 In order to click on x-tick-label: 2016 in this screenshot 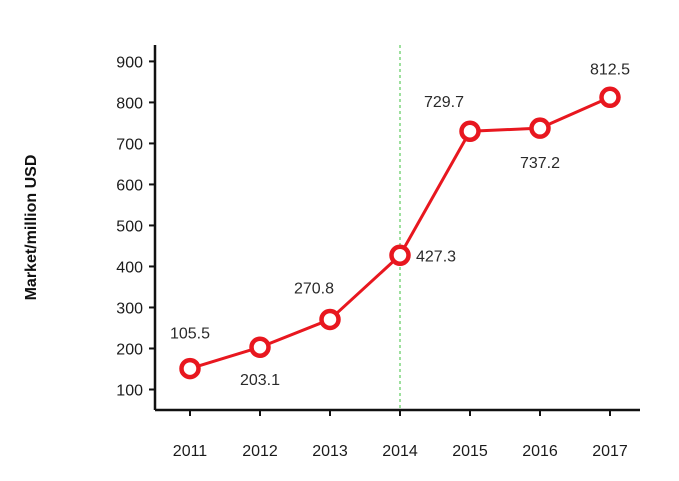, I will do `click(540, 451)`.